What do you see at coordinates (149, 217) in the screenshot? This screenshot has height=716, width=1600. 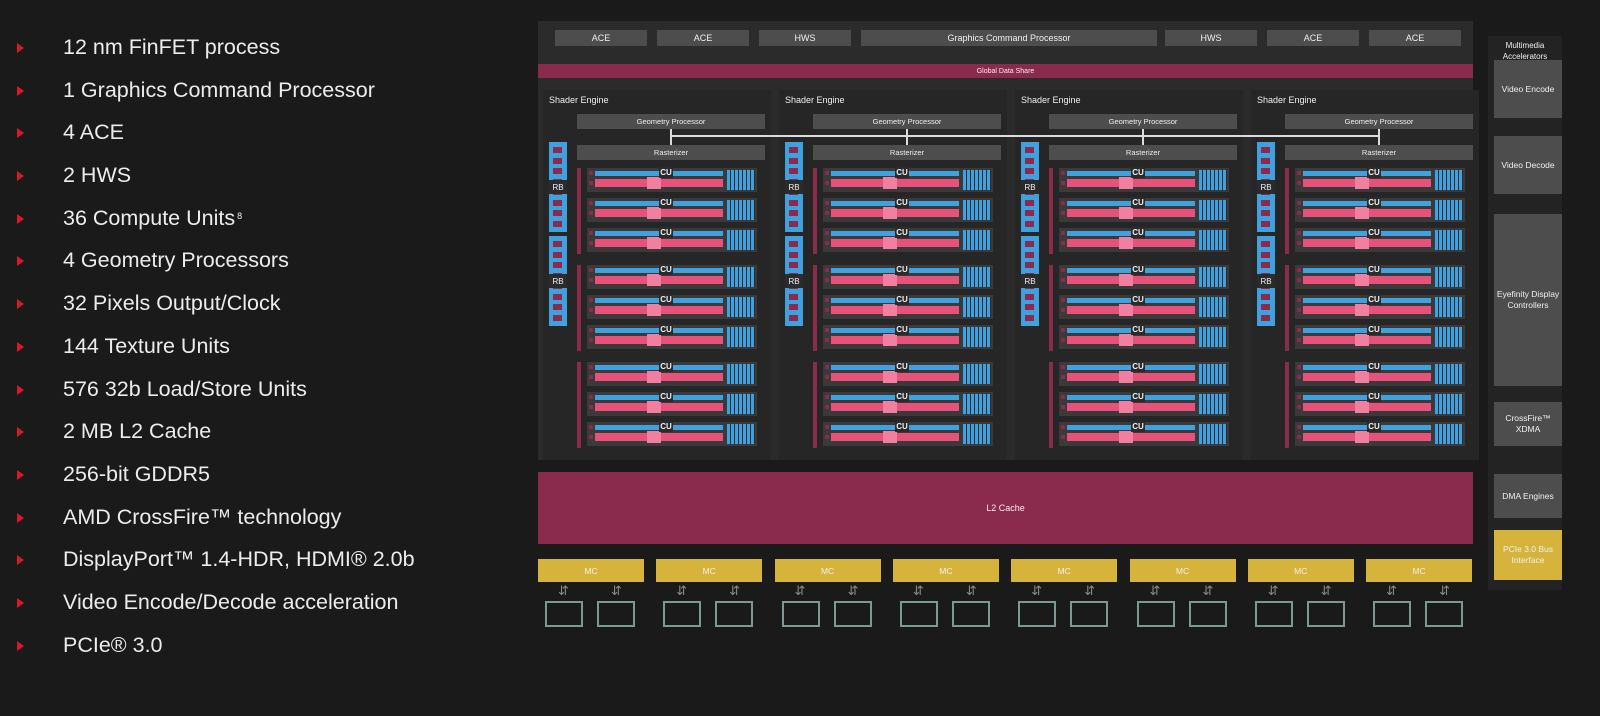 I see `feature-label: 36 Compute Units` at bounding box center [149, 217].